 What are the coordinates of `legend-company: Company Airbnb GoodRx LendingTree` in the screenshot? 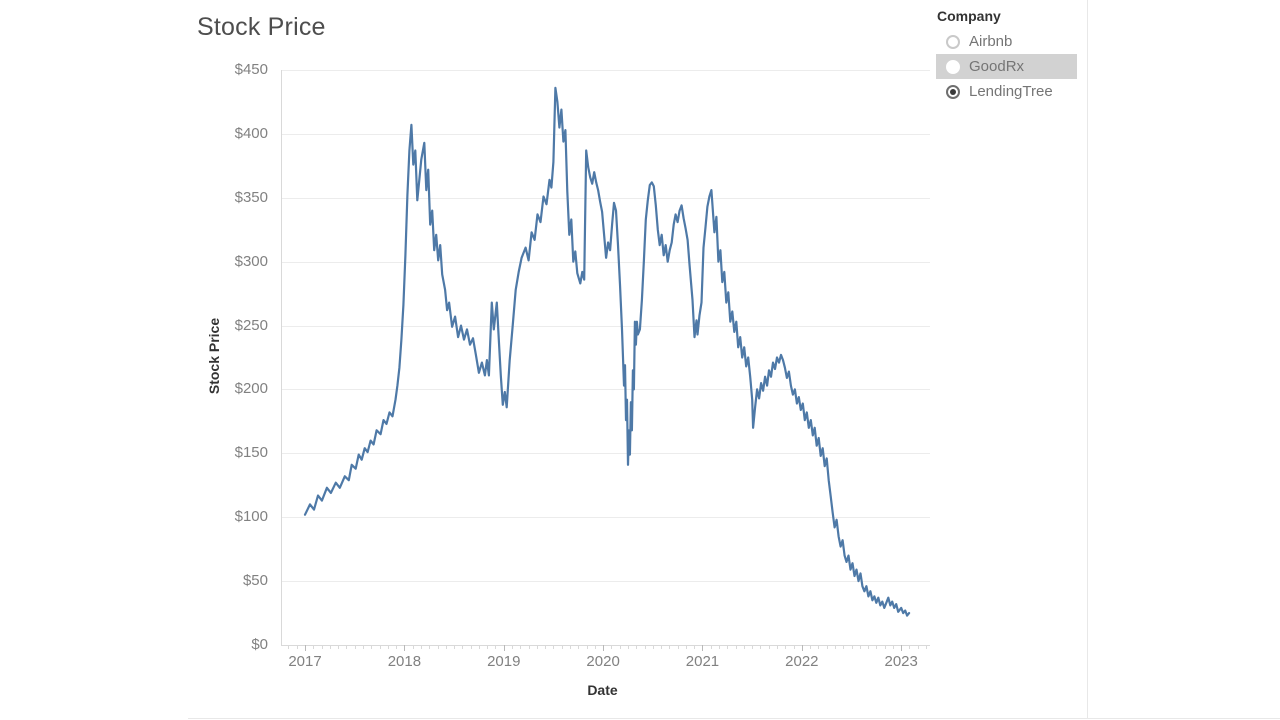 It's located at (1006, 56).